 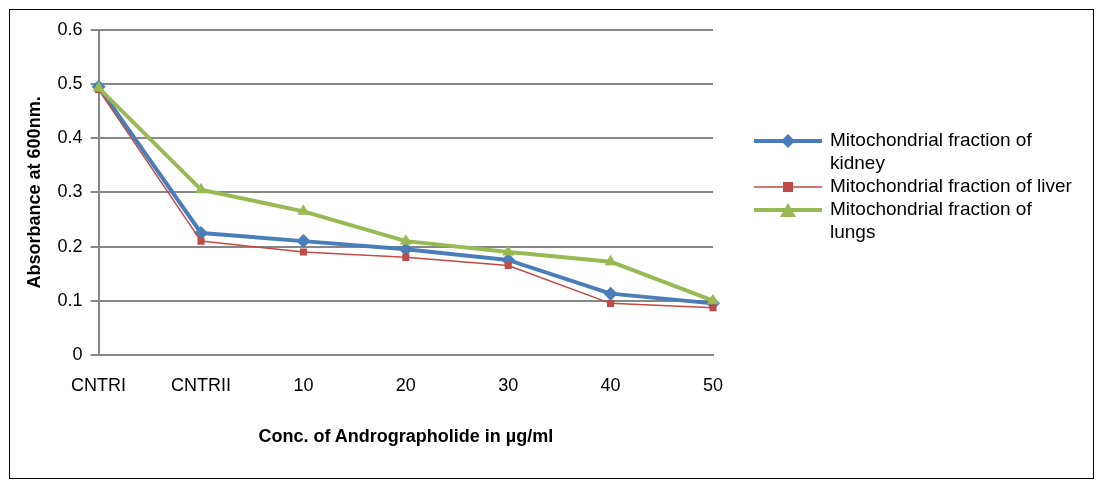 What do you see at coordinates (406, 436) in the screenshot?
I see `x-axis-title: Conc. of Andrographolide in µg/ml` at bounding box center [406, 436].